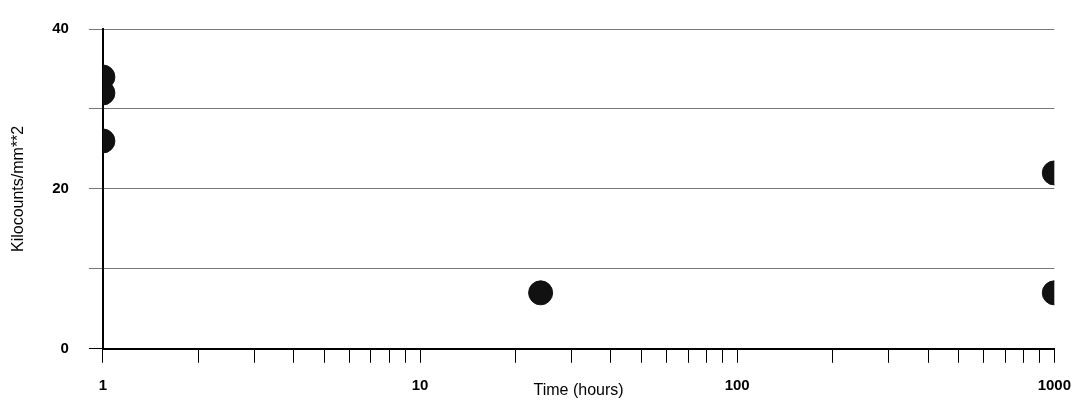 The image size is (1085, 409). I want to click on x-axis-title: Time (hours), so click(578, 389).